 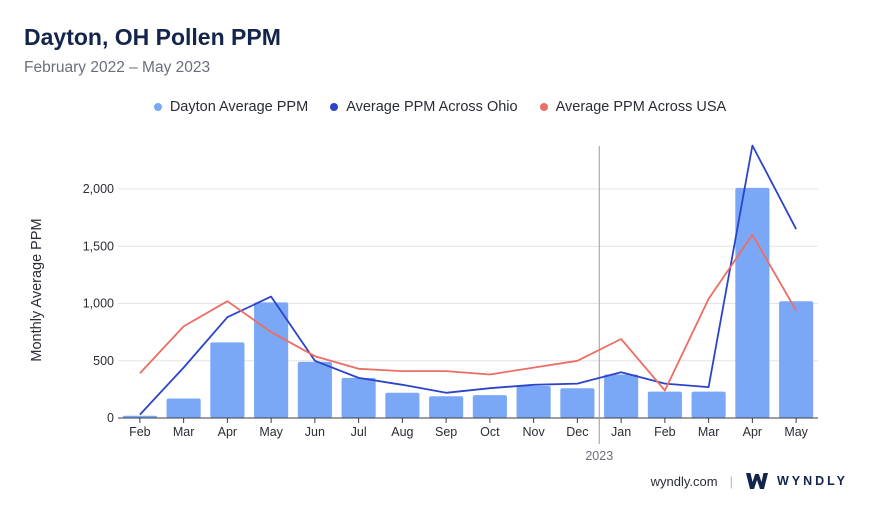 I want to click on y-tick-label: 500, so click(x=103, y=361).